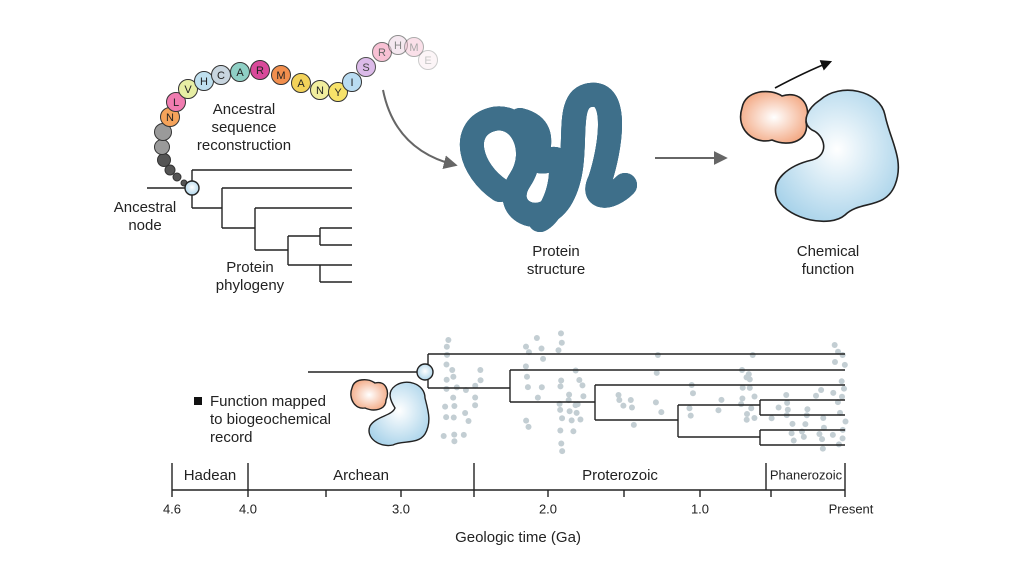  Describe the element at coordinates (250, 267) in the screenshot. I see `phylogeny-label: Protein` at that location.